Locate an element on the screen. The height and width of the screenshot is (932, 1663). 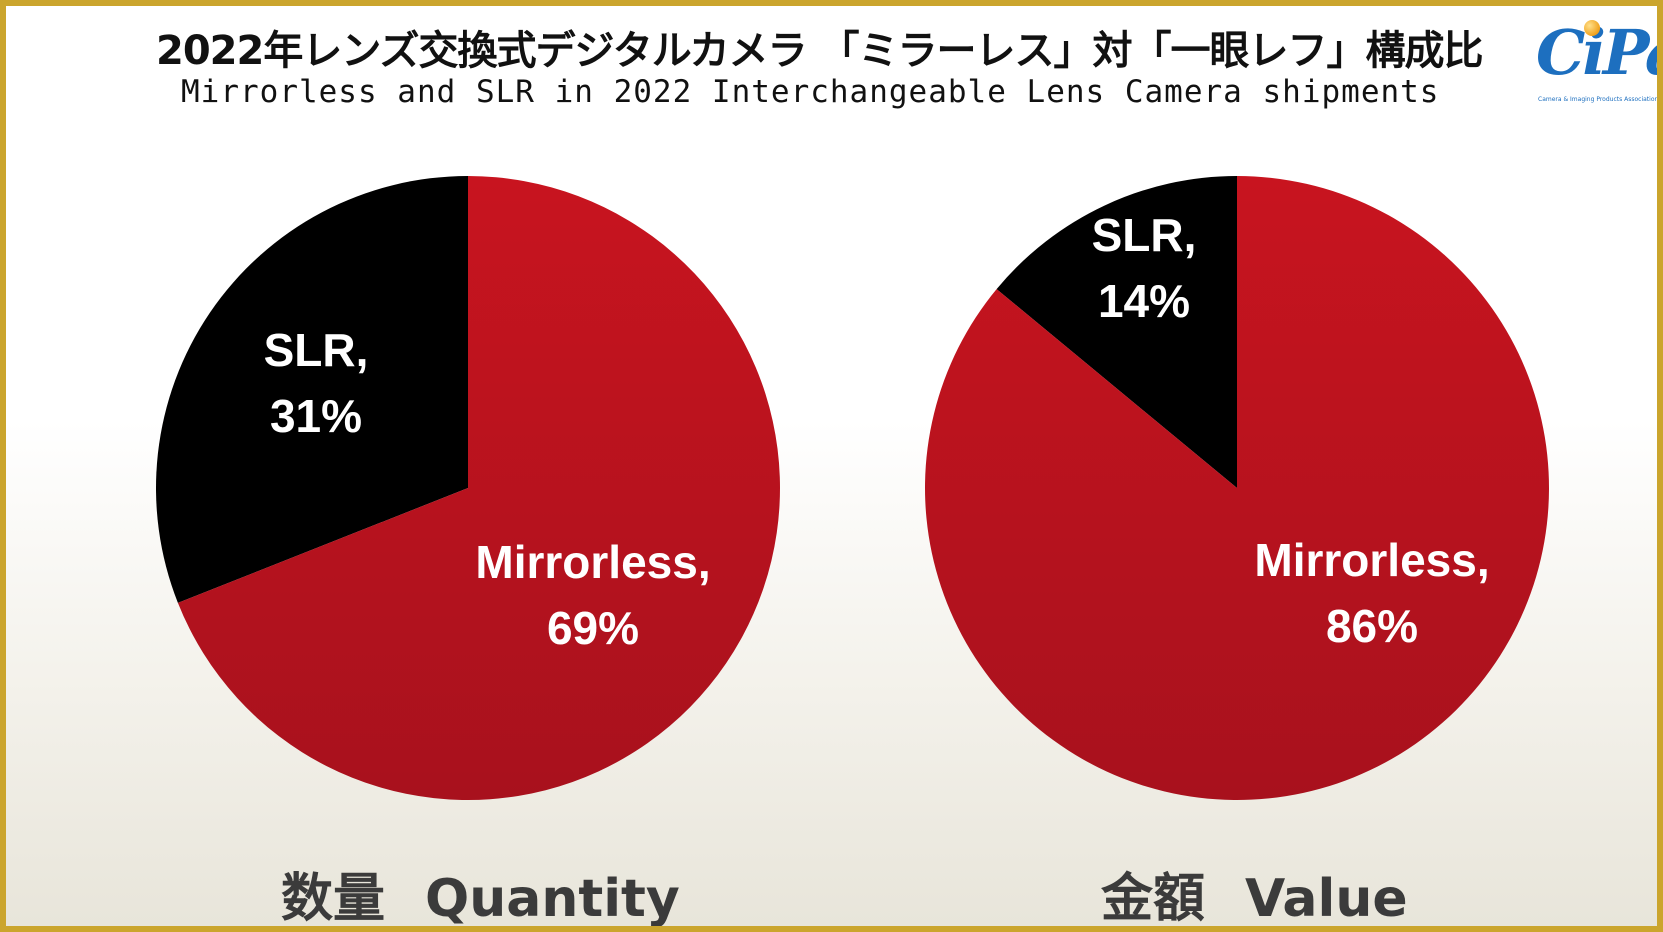
slice-label-mirrorless-percent: 86% is located at coordinates (1372, 626).